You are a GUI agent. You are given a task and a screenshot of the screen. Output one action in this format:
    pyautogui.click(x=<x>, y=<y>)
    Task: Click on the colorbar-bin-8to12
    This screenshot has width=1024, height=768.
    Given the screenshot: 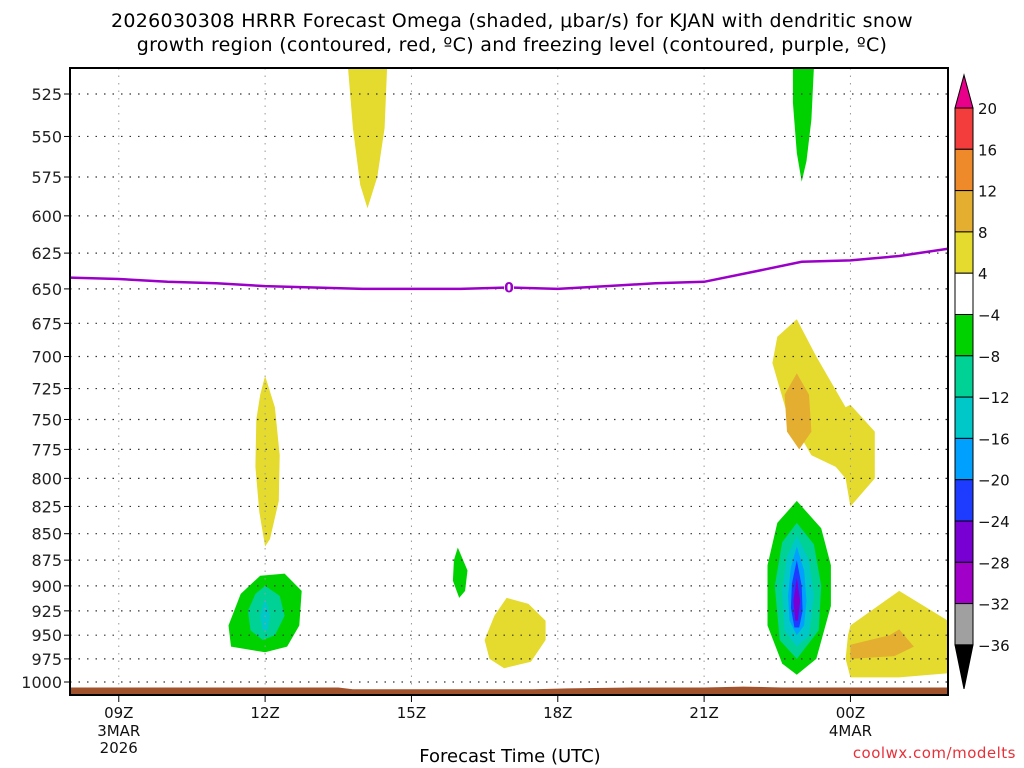 What is the action you would take?
    pyautogui.click(x=964, y=211)
    